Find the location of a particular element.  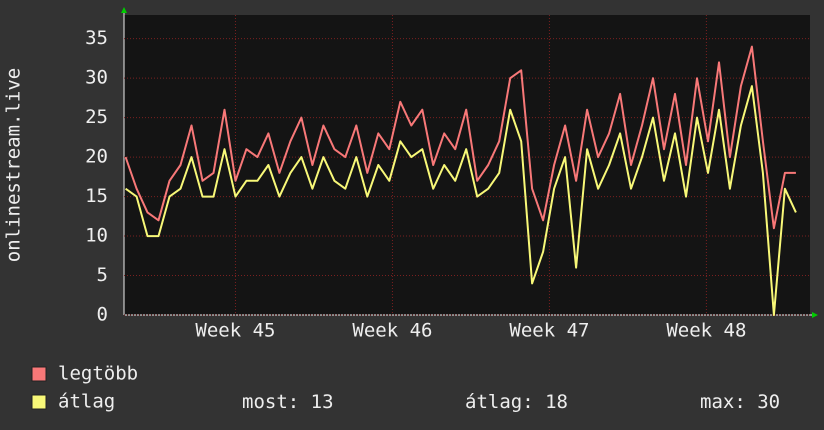

stat-value: 13 is located at coordinates (322, 402).